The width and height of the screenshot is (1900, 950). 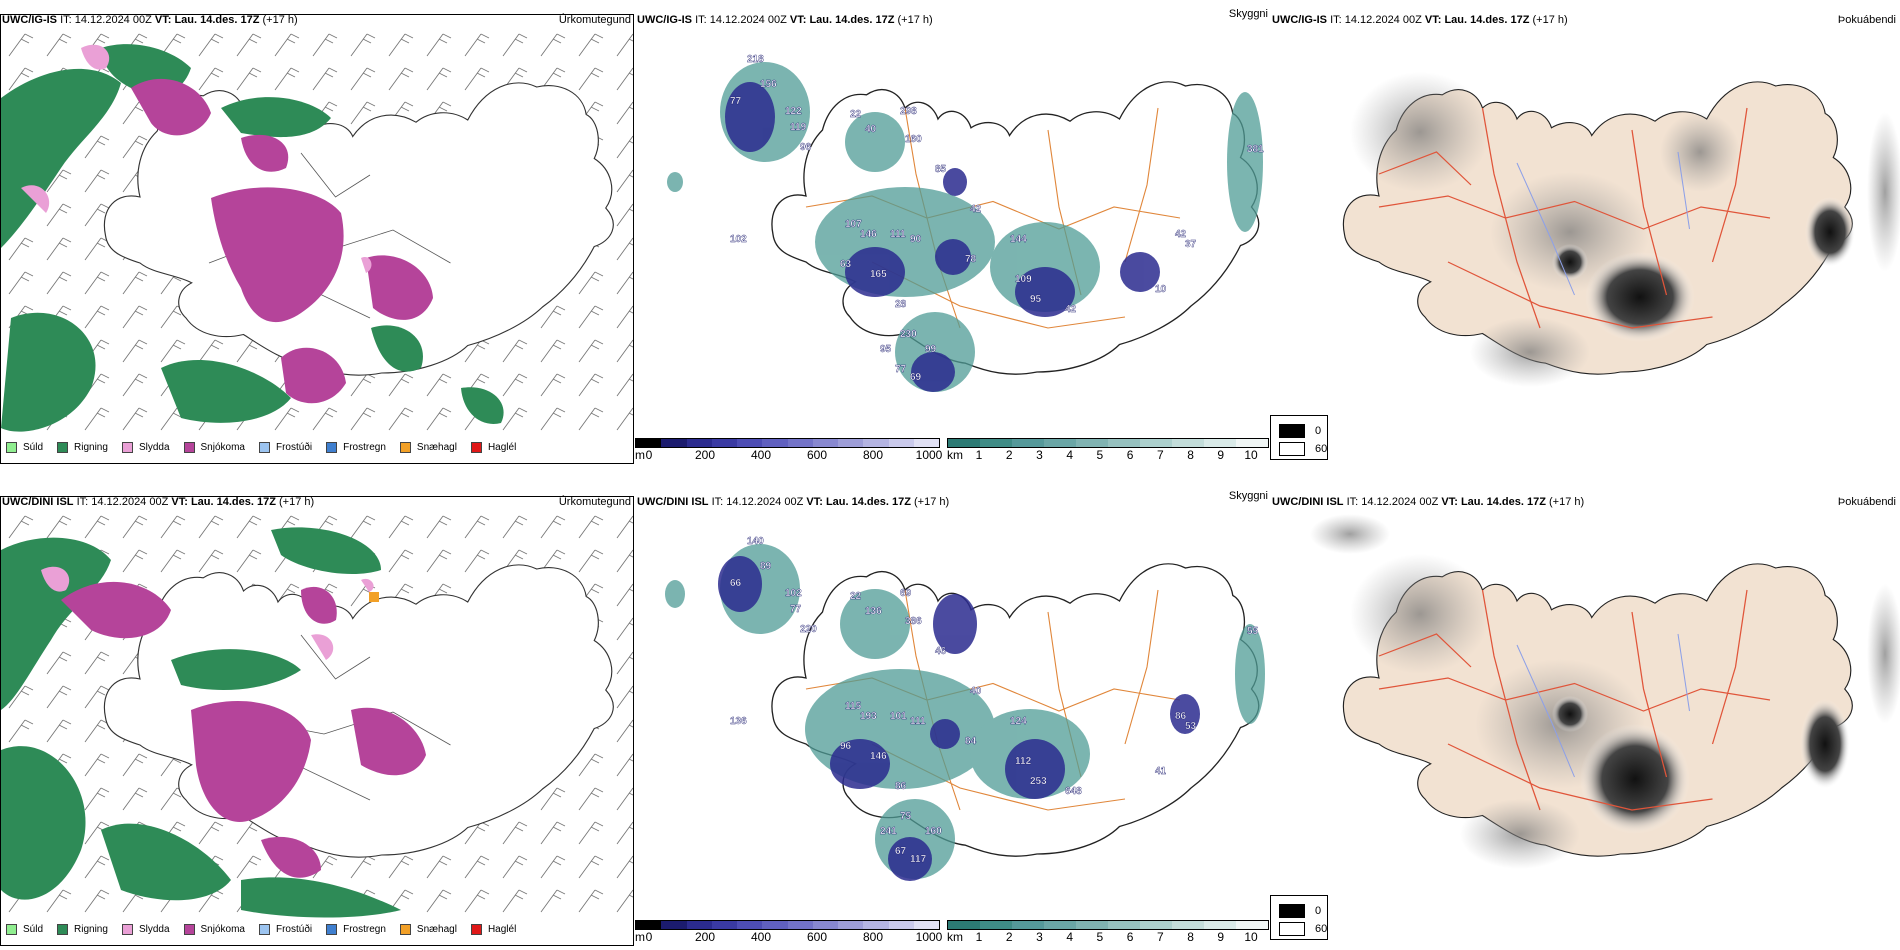 I want to click on height-tick-label: 800, so click(x=873, y=455).